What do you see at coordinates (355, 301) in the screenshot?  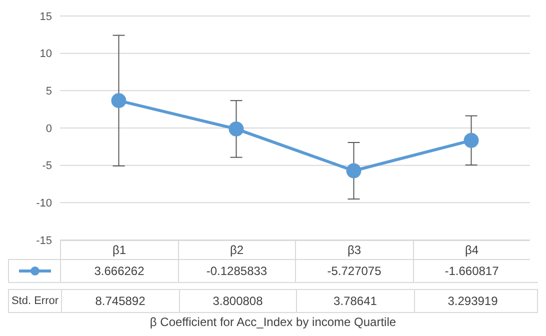 I see `text: 3.78641` at bounding box center [355, 301].